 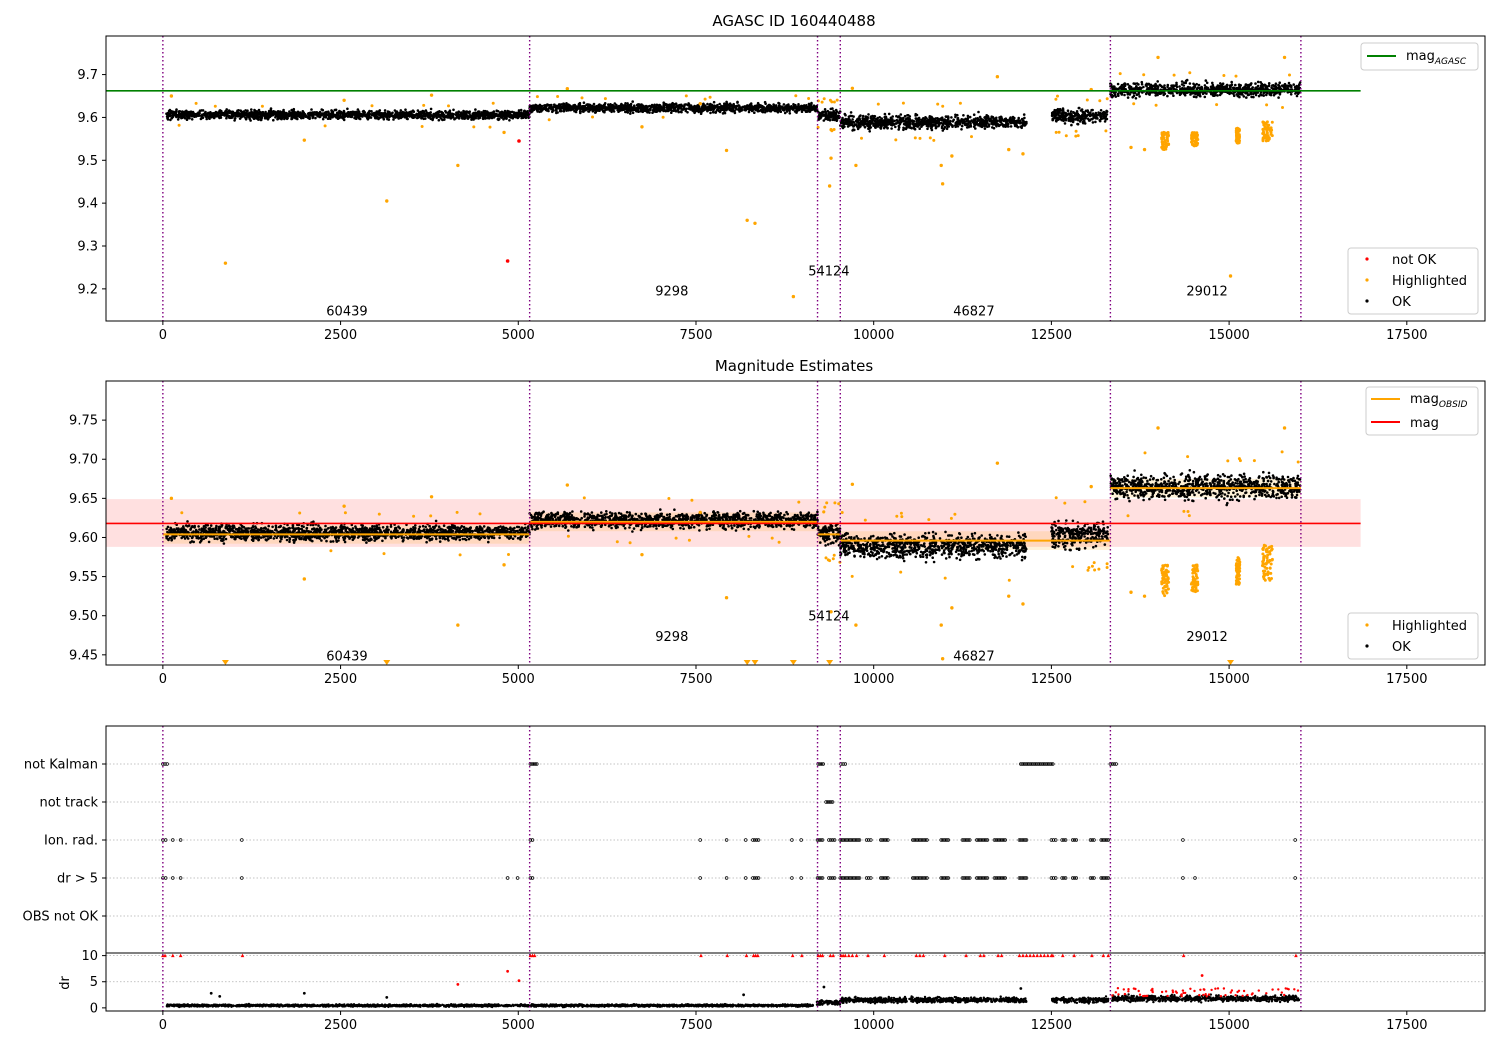 I want to click on highlighted-point, so click(x=1168, y=136).